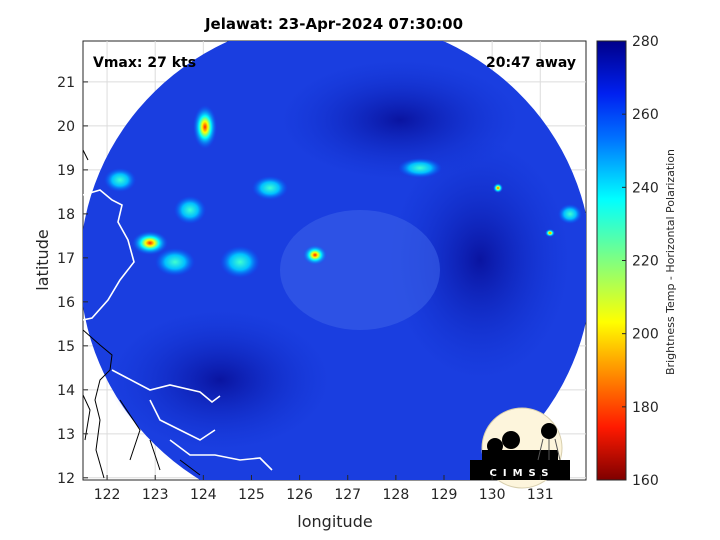  I want to click on y-tick-label: 19, so click(66, 171).